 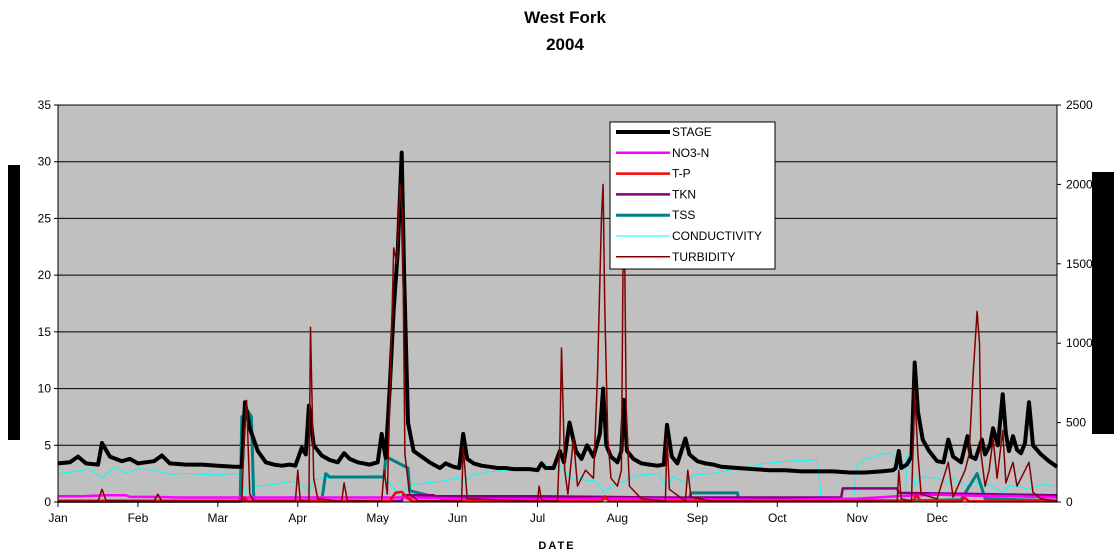 I want to click on legend-label: CONDUCTIVITY, so click(x=717, y=236).